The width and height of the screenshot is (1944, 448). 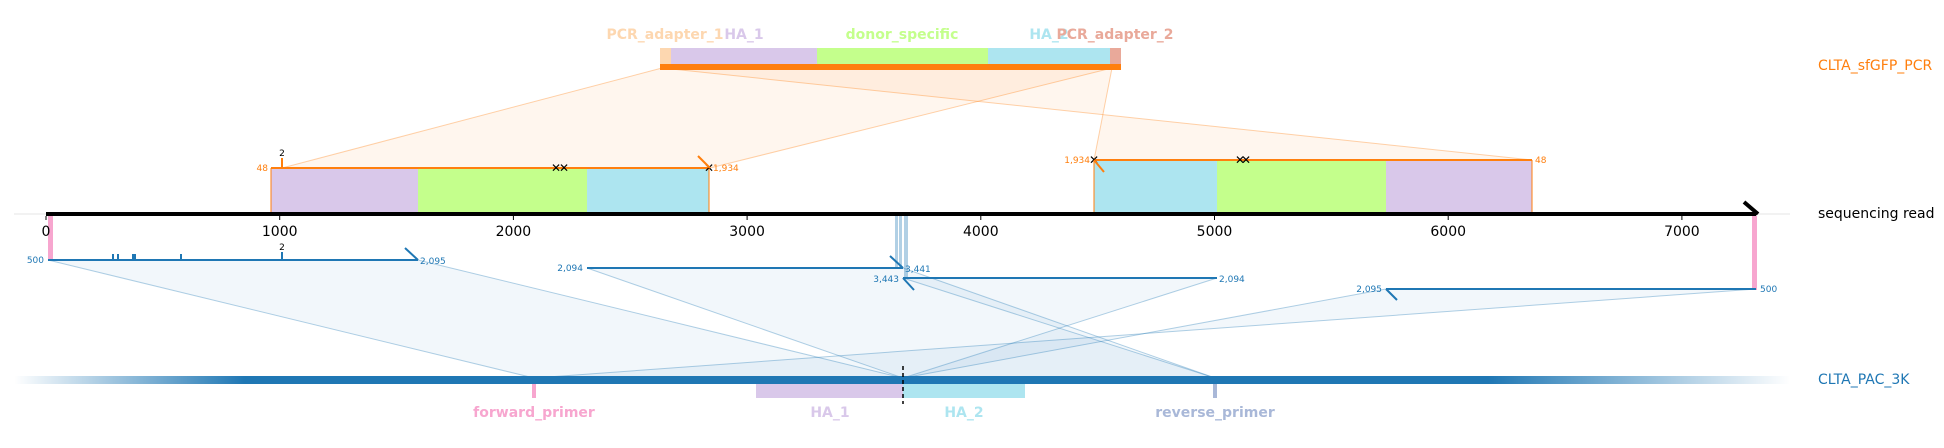 What do you see at coordinates (46, 232) in the screenshot?
I see `axis-tick-label: 0` at bounding box center [46, 232].